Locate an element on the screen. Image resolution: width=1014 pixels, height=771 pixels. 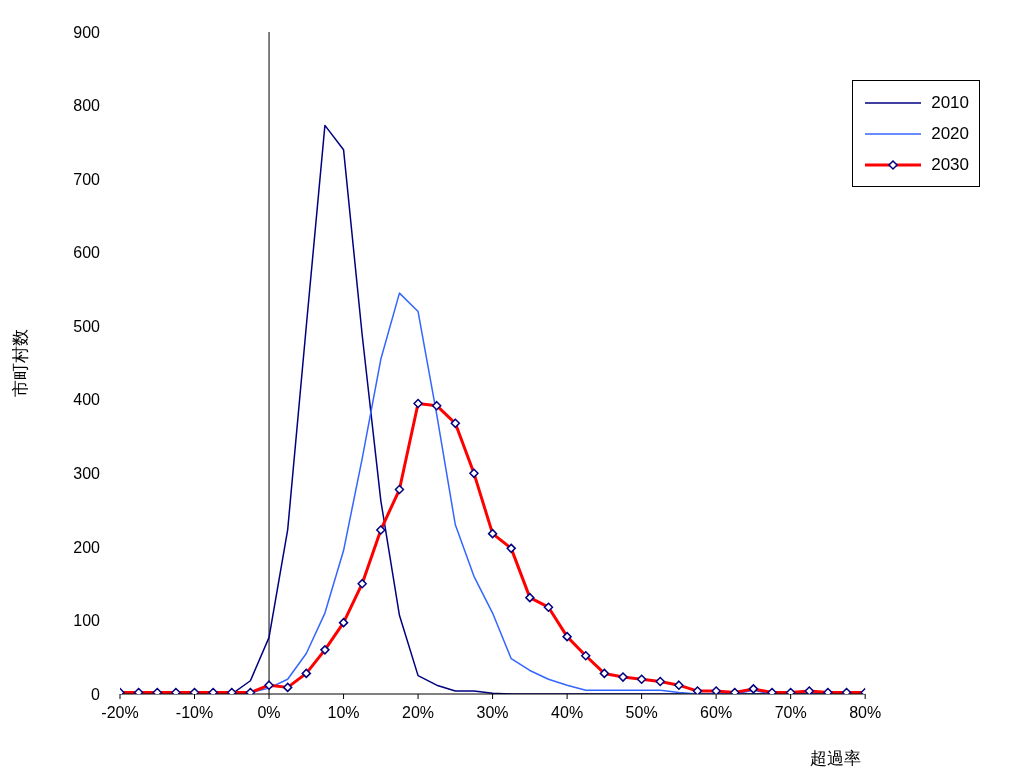
y-axis-title: 市町村数 is located at coordinates (21, 363).